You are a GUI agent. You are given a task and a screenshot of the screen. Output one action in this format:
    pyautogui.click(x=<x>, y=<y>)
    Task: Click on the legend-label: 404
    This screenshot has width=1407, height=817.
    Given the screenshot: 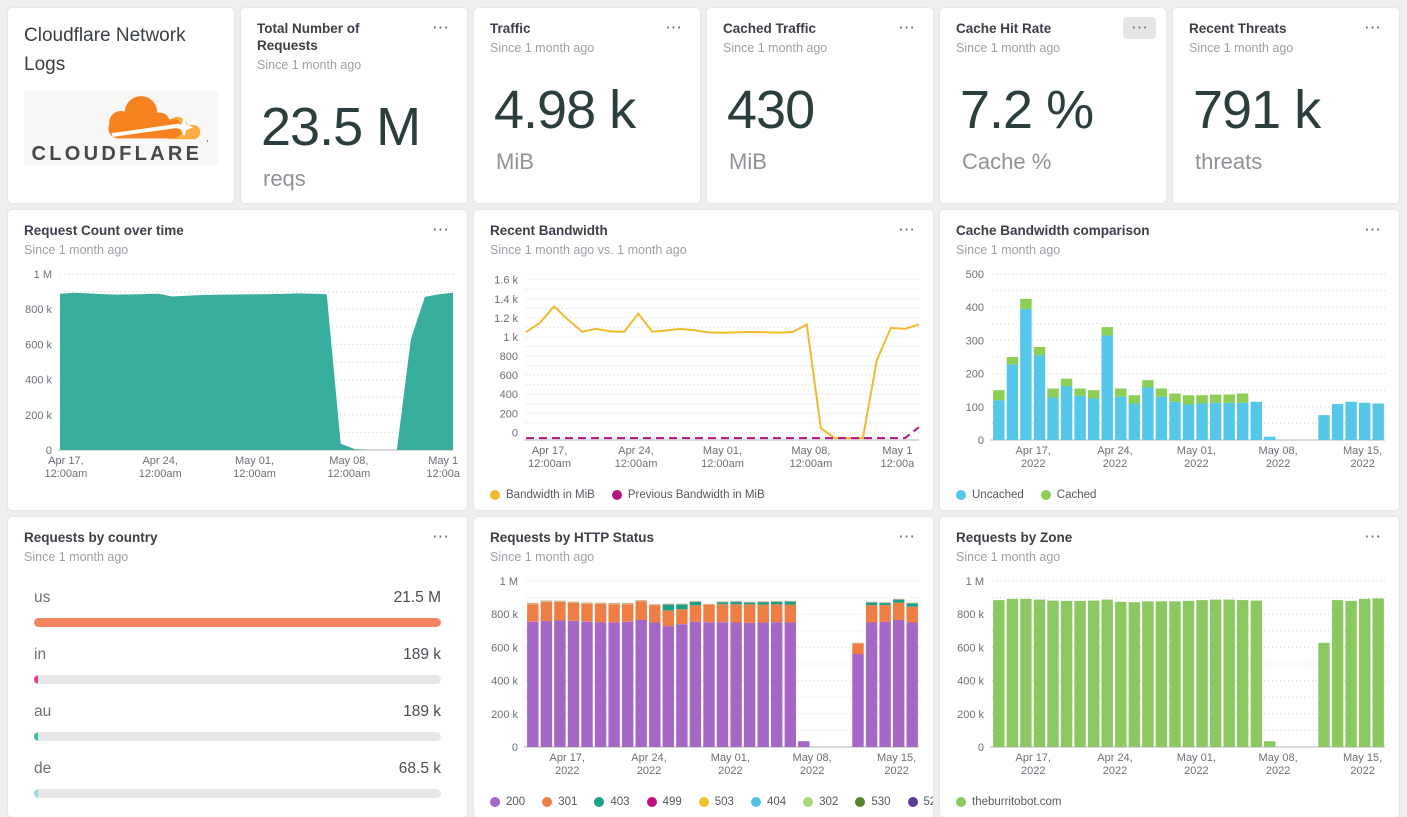 What is the action you would take?
    pyautogui.click(x=776, y=802)
    